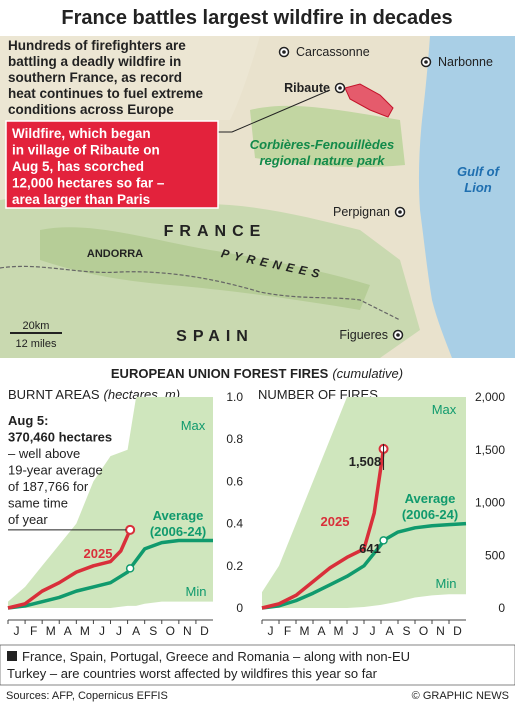 The width and height of the screenshot is (515, 705). What do you see at coordinates (81, 199) in the screenshot?
I see `callout-line: area larger than Paris` at bounding box center [81, 199].